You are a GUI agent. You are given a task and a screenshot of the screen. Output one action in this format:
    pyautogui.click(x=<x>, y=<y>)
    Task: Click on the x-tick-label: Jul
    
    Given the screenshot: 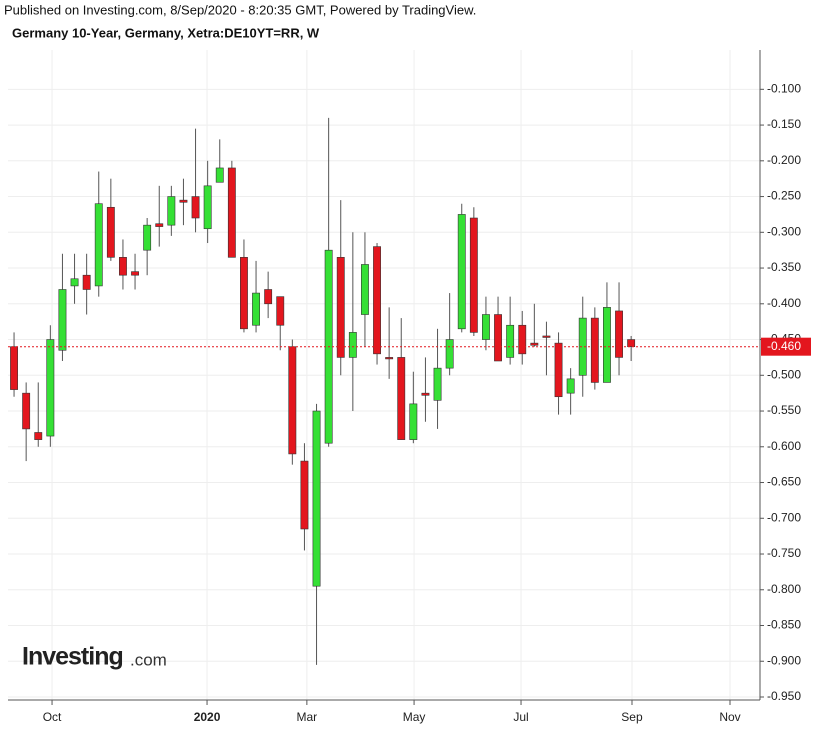 What is the action you would take?
    pyautogui.click(x=520, y=717)
    